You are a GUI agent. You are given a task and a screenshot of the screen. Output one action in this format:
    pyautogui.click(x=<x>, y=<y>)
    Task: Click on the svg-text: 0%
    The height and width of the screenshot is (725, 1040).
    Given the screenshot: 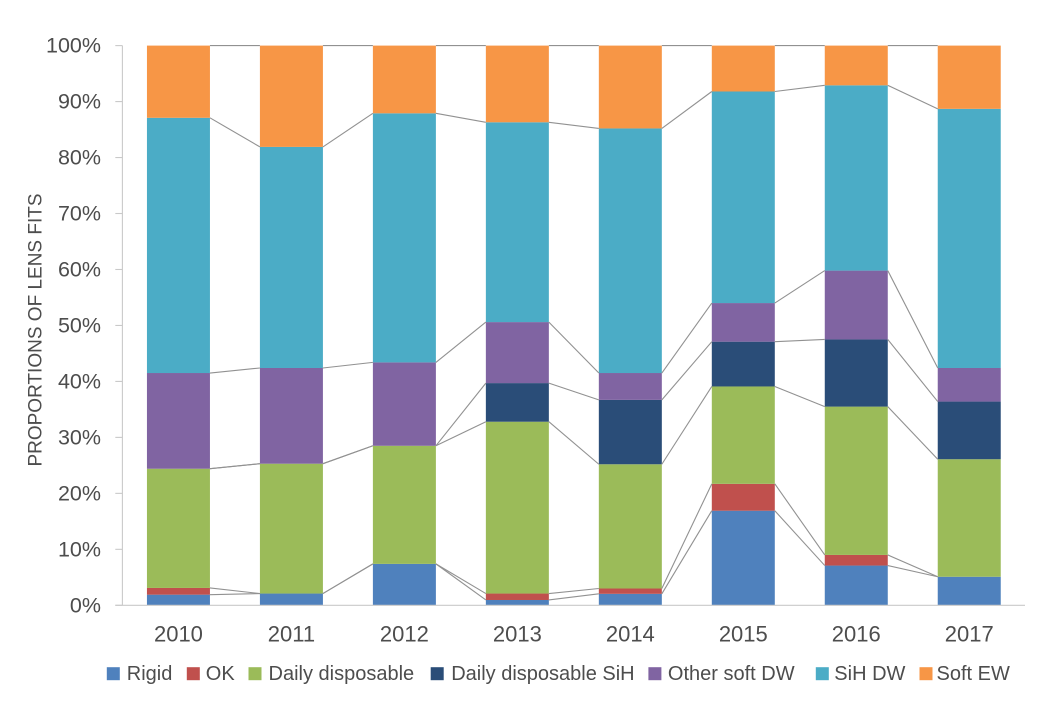 What is the action you would take?
    pyautogui.click(x=85, y=605)
    